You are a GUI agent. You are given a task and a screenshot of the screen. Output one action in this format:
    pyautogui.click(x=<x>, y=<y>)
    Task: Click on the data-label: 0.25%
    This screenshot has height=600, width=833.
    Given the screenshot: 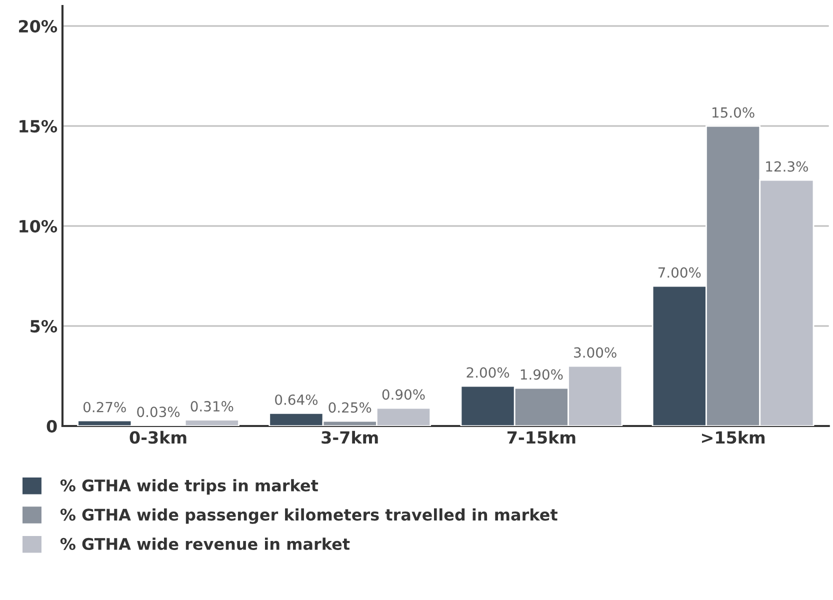 What is the action you would take?
    pyautogui.click(x=350, y=407)
    